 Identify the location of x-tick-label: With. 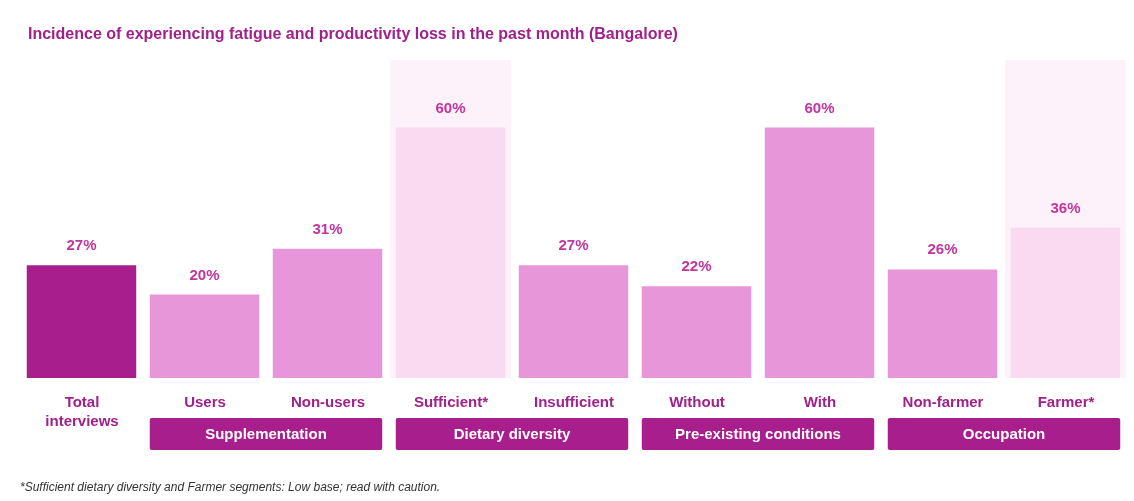
(820, 401).